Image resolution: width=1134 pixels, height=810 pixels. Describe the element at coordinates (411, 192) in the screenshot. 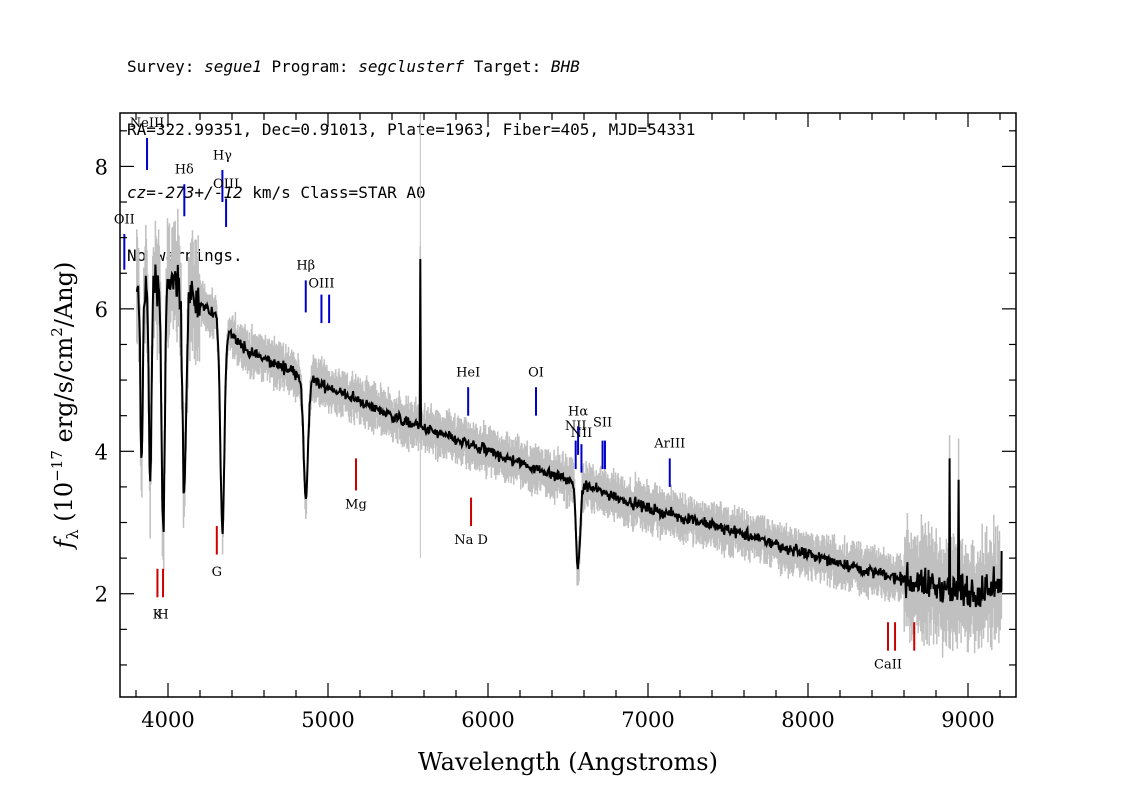

I see `header-line-redshift: cz=-273+/-12 km/s Class=STAR A0` at that location.